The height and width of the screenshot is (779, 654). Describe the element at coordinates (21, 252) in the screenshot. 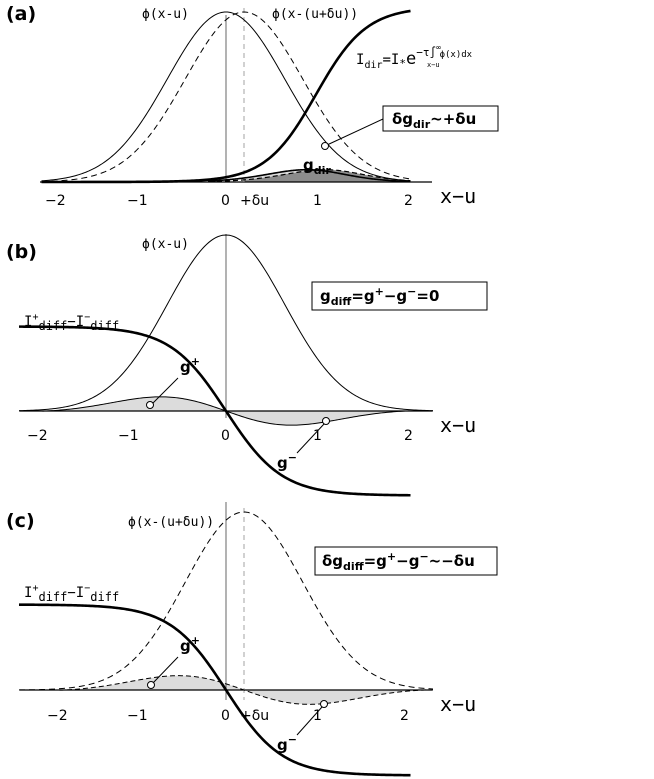

I see `panel-b-label: (b)` at that location.